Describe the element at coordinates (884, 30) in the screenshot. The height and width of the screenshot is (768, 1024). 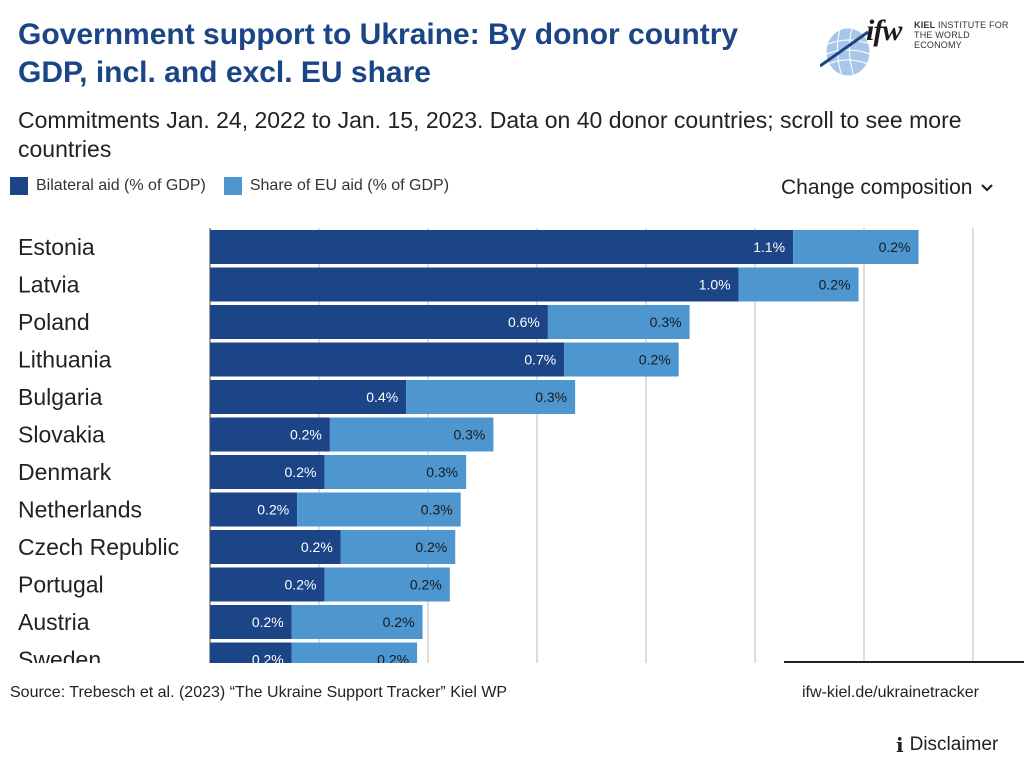
I see `logo-mark: ifw` at that location.